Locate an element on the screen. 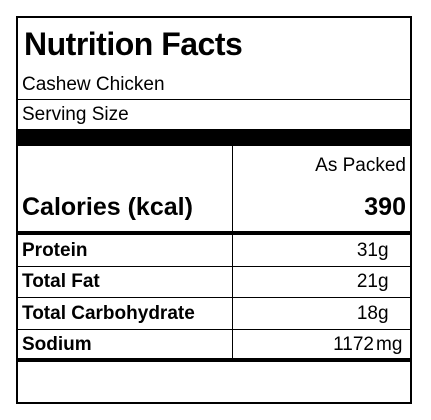 This screenshot has height=420, width=431. nutrient-unit-total-carbohydrate: g is located at coordinates (383, 313).